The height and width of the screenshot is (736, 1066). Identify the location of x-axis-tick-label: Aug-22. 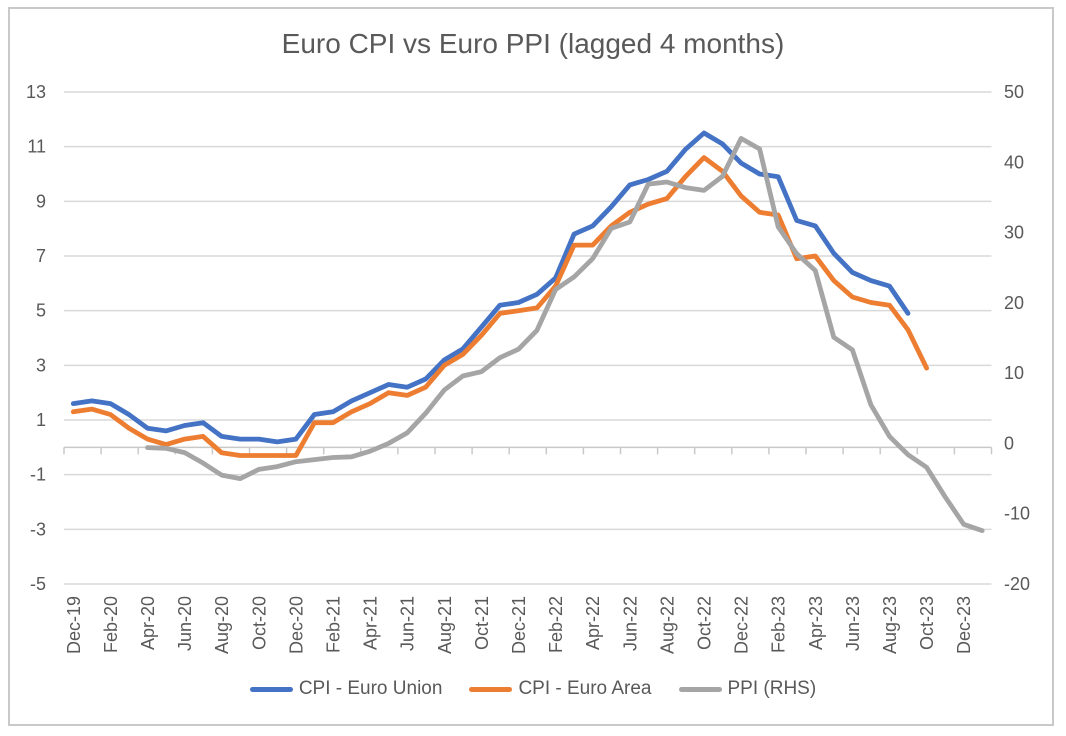
(667, 625).